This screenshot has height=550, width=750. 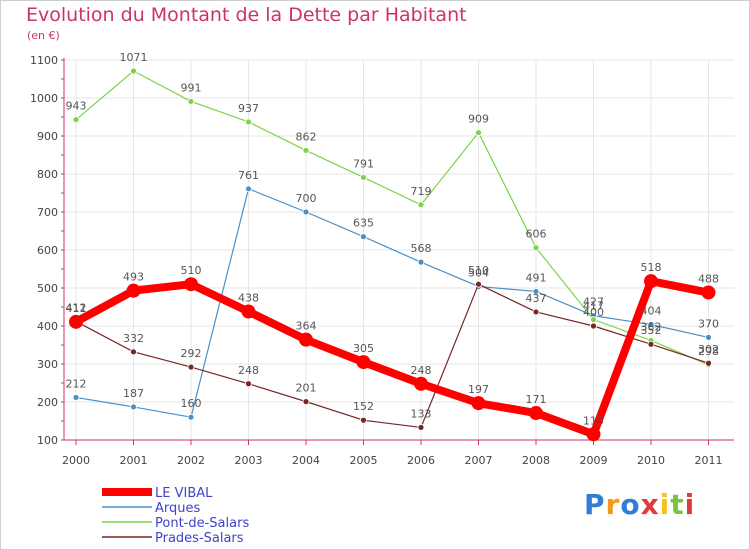 I want to click on y-tick-label: 500, so click(x=47, y=288).